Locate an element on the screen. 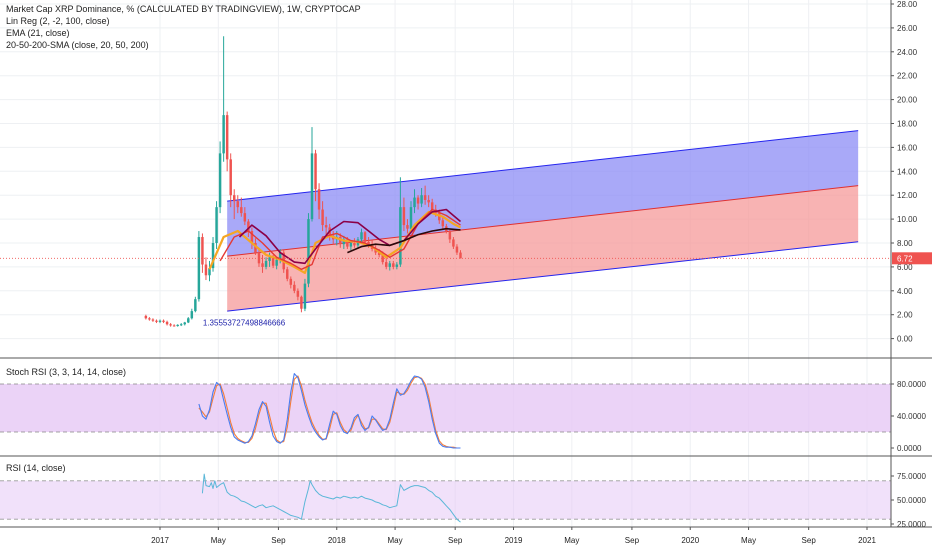 The height and width of the screenshot is (550, 932). sma50-line is located at coordinates (350, 236).